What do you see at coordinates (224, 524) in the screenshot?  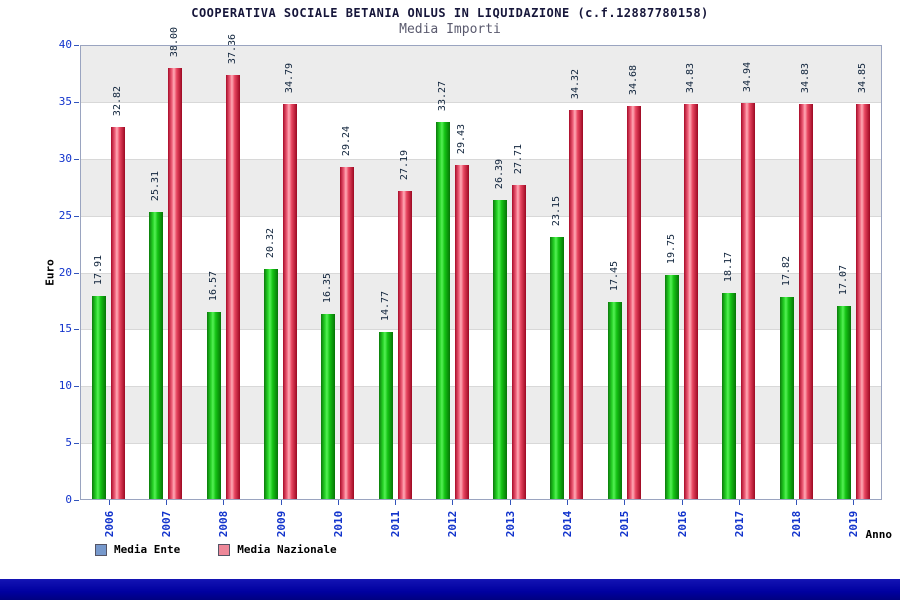 I see `x-tick-label: 2008` at bounding box center [224, 524].